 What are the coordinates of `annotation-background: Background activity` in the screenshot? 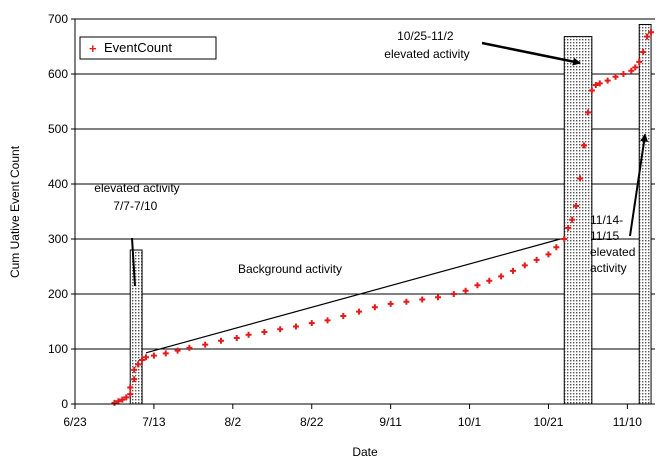 It's located at (290, 269).